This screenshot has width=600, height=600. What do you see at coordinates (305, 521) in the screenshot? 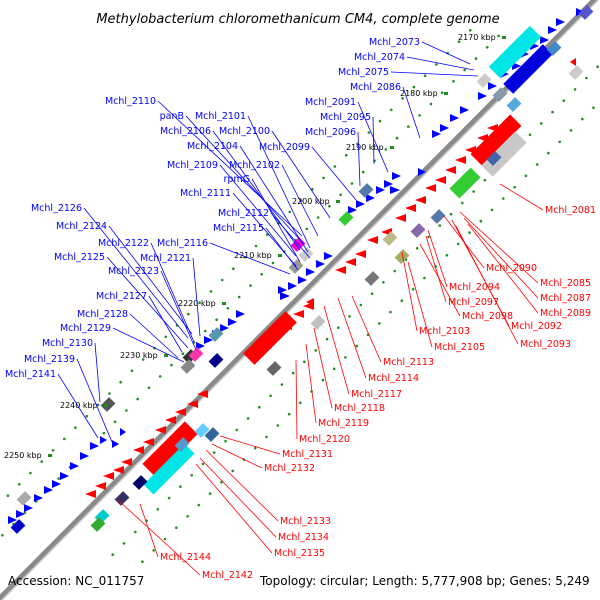
I see `reverse-gene-label: Mchl_2133` at bounding box center [305, 521].